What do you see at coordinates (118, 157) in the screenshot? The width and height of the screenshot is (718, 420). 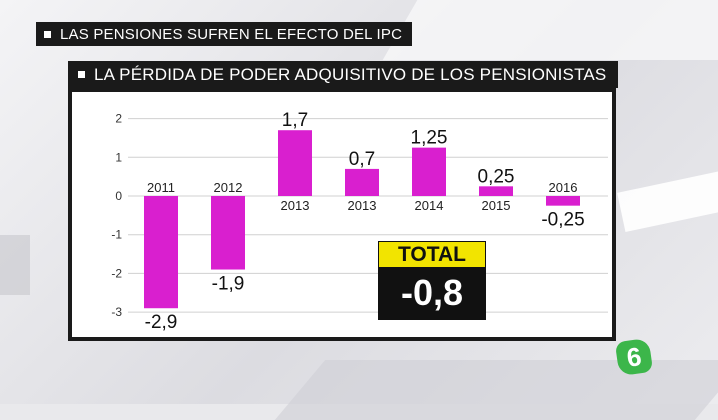 I see `y-tick-label: 1` at bounding box center [118, 157].